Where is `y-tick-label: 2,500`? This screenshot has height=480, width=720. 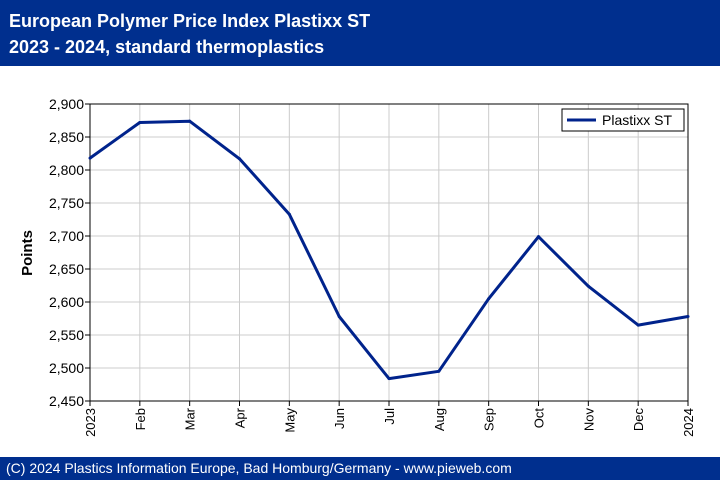 y-tick-label: 2,500 is located at coordinates (66, 368).